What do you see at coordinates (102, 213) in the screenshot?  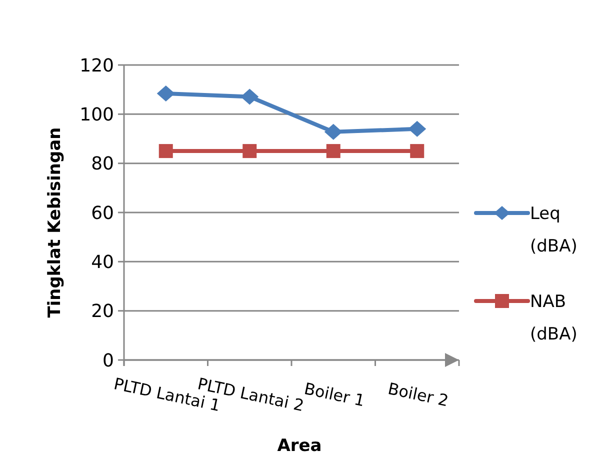 I see `y-tick-label: 60` at bounding box center [102, 213].